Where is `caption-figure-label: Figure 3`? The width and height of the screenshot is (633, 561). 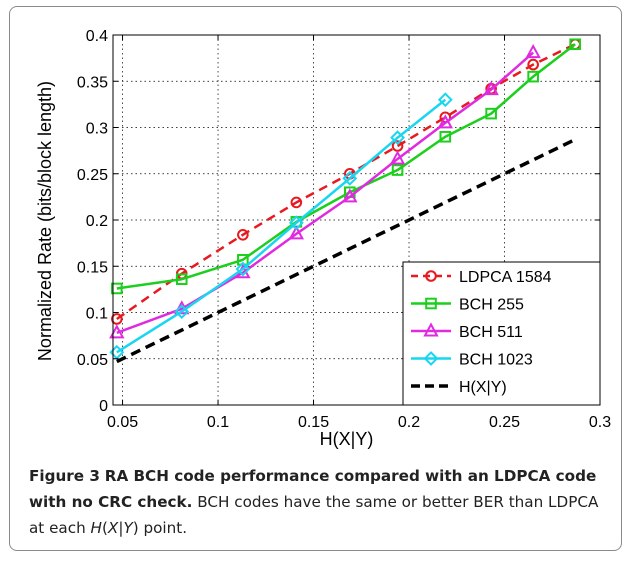
caption-figure-label: Figure 3 is located at coordinates (64, 476).